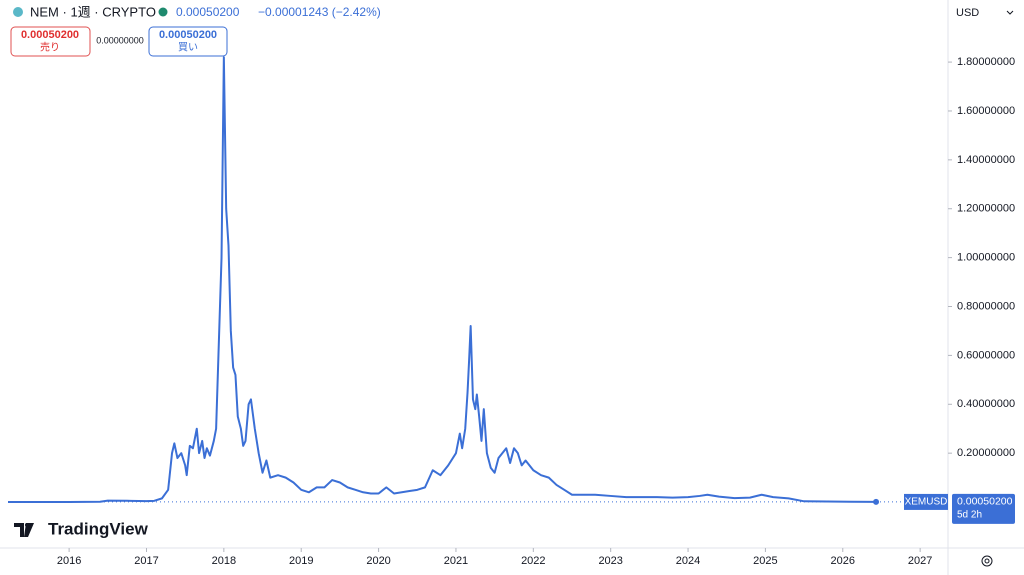  What do you see at coordinates (969, 515) in the screenshot?
I see `countdown: 5d 2h` at bounding box center [969, 515].